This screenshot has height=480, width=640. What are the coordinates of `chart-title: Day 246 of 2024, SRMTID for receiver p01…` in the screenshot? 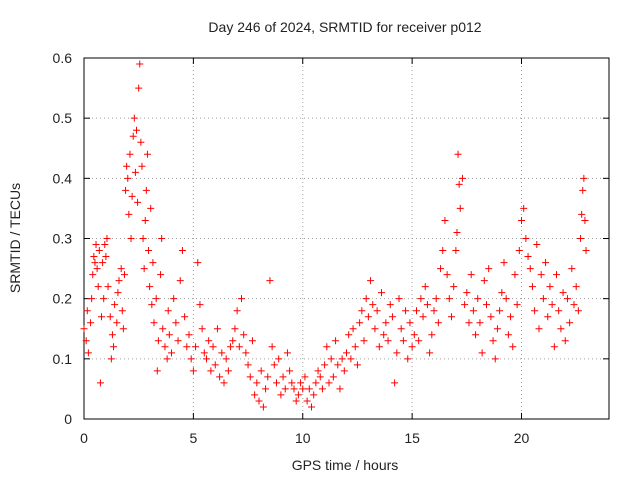 It's located at (344, 27).